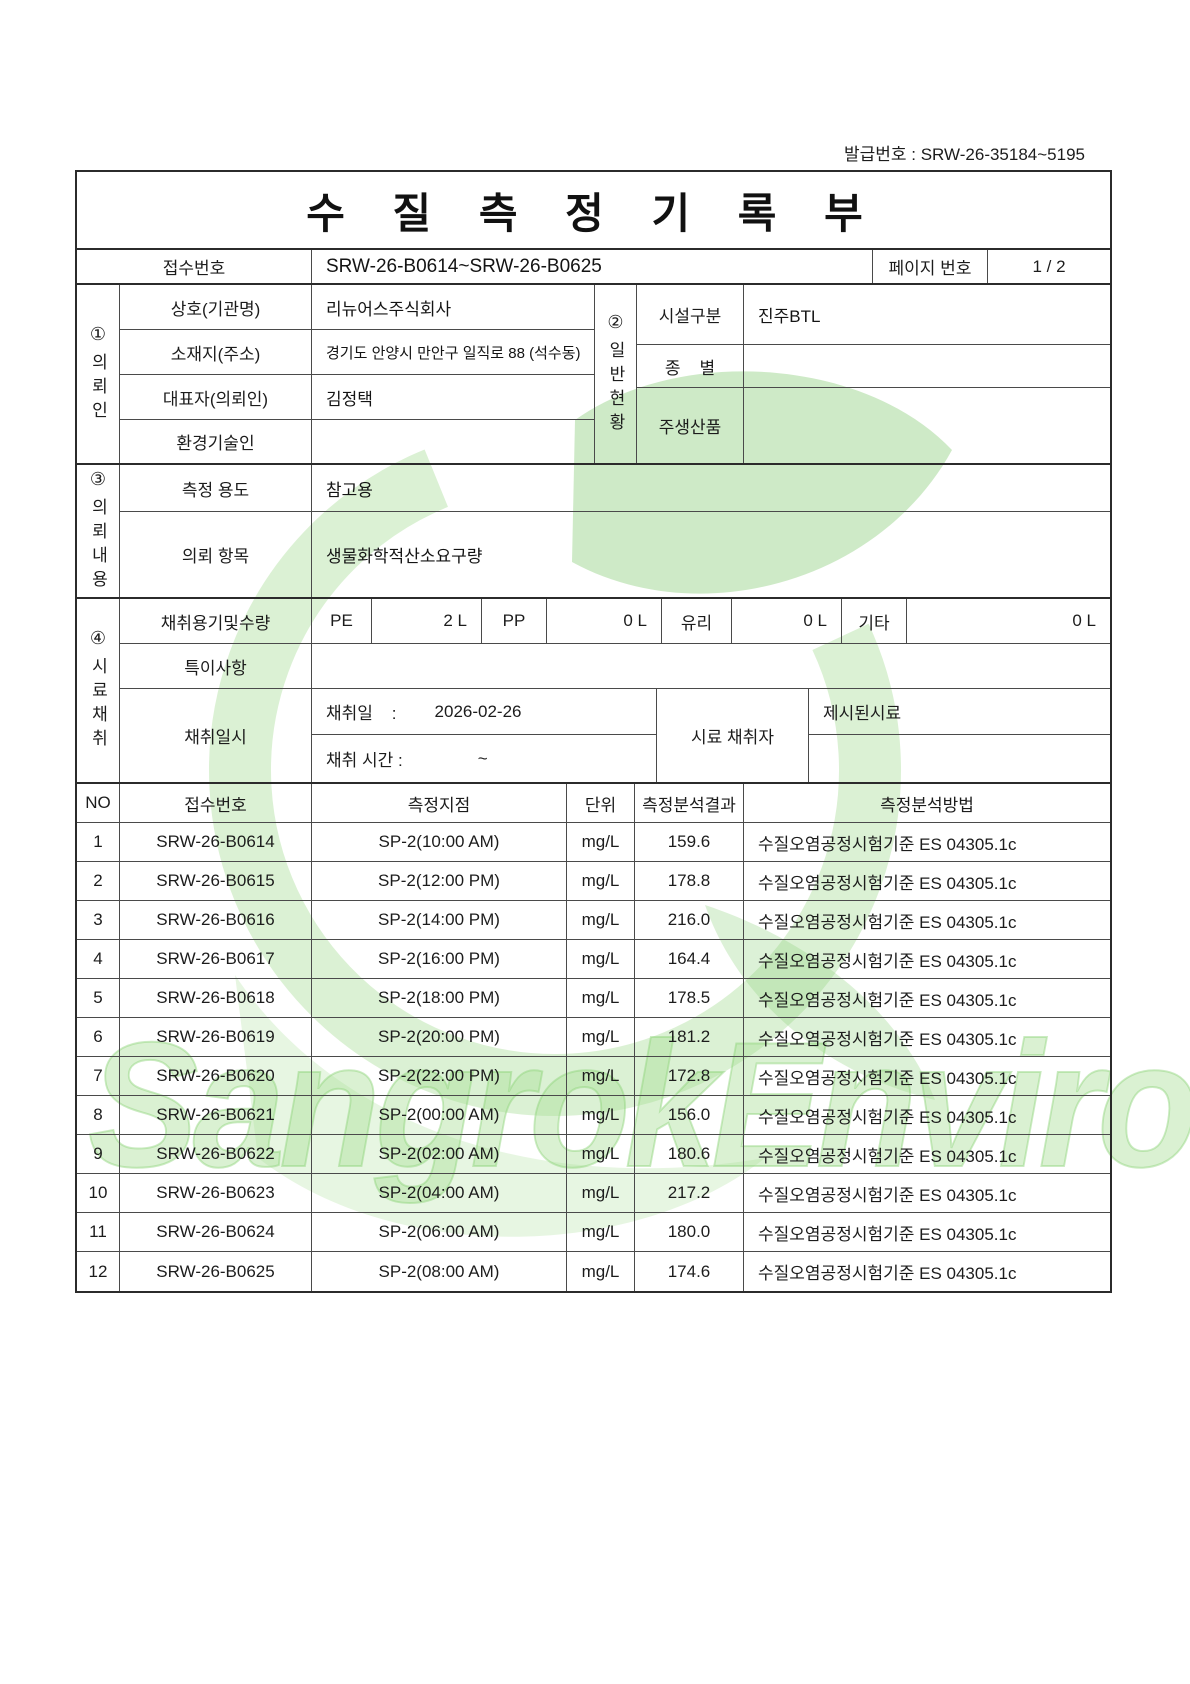  Describe the element at coordinates (689, 842) in the screenshot. I see `result-value: 159.6` at that location.